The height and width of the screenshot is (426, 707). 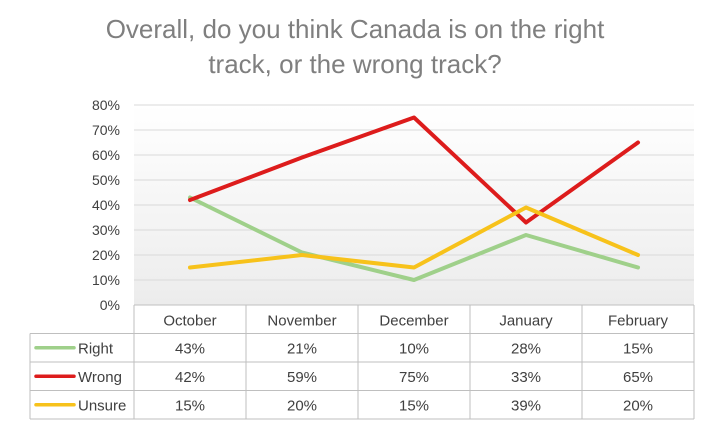 I want to click on y-tick-label: 60%, so click(x=106, y=155).